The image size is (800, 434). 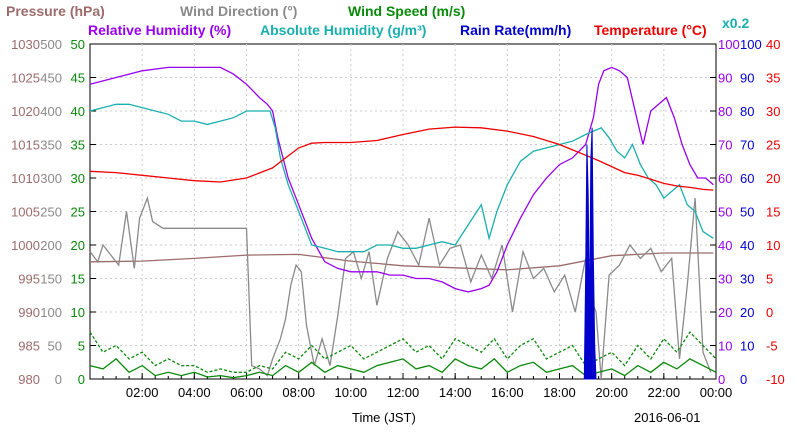 What do you see at coordinates (29, 312) in the screenshot?
I see `y-tick-label-pressure: 990` at bounding box center [29, 312].